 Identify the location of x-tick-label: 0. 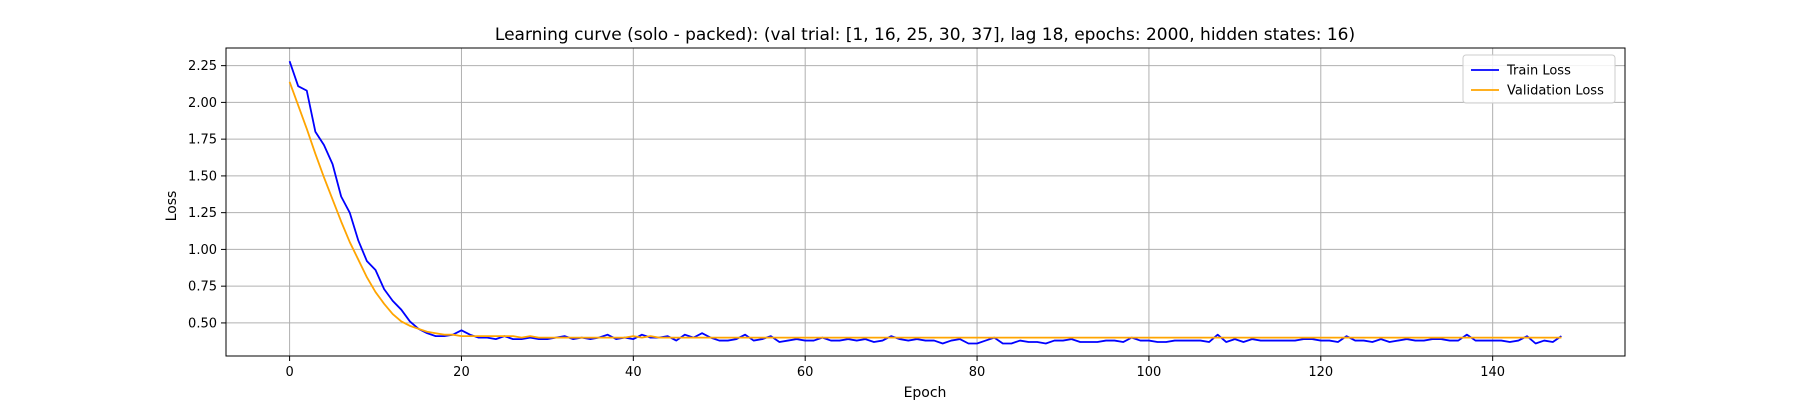
(289, 372).